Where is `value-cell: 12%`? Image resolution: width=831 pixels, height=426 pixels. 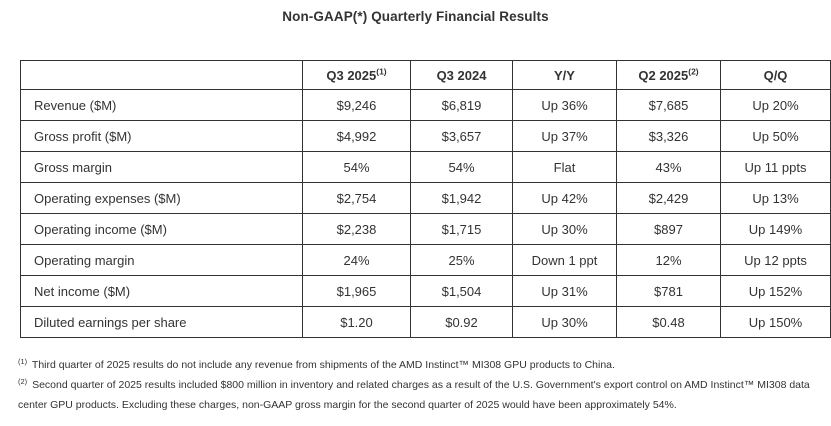 value-cell: 12% is located at coordinates (668, 260).